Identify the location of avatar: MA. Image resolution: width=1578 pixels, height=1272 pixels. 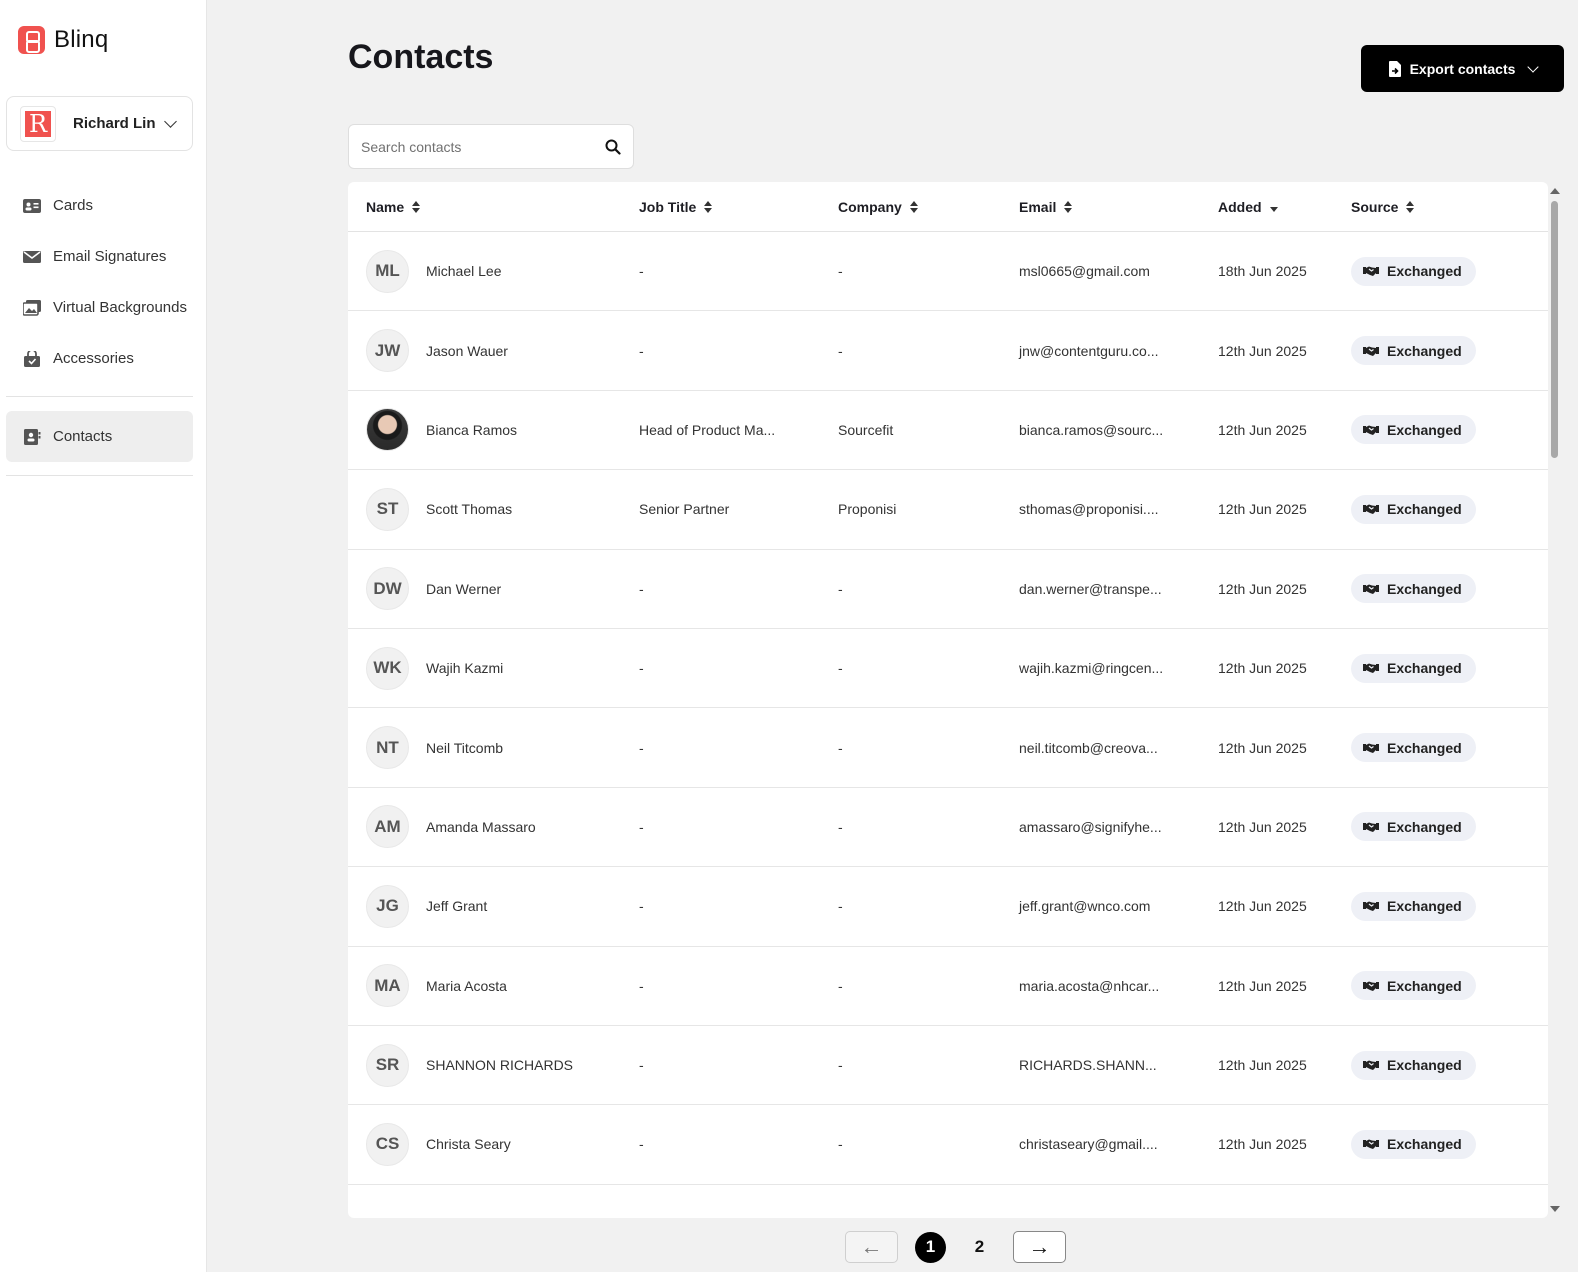
(387, 986).